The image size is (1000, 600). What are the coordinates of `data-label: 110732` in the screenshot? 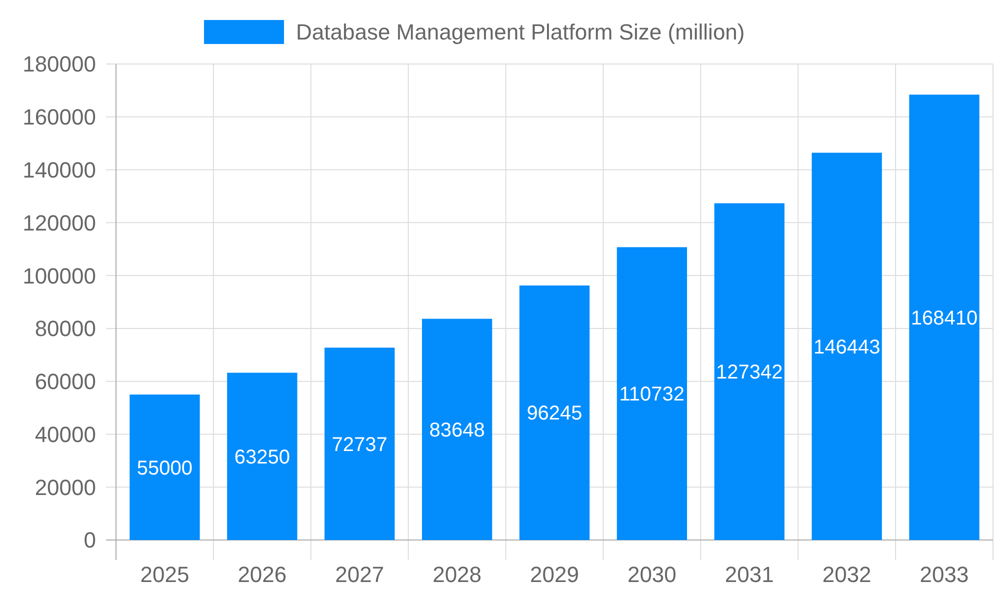 It's located at (652, 395).